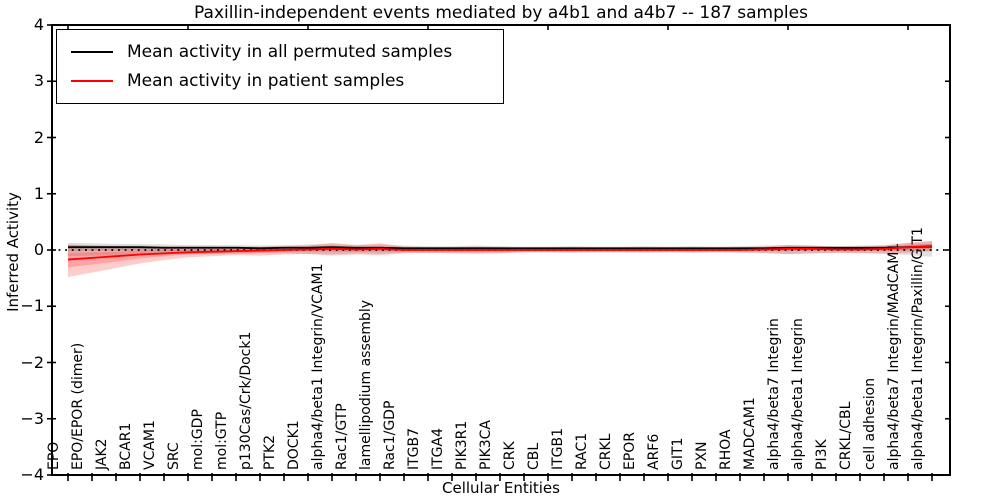 The height and width of the screenshot is (500, 1000). I want to click on y-tick-label: −2, so click(32, 362).